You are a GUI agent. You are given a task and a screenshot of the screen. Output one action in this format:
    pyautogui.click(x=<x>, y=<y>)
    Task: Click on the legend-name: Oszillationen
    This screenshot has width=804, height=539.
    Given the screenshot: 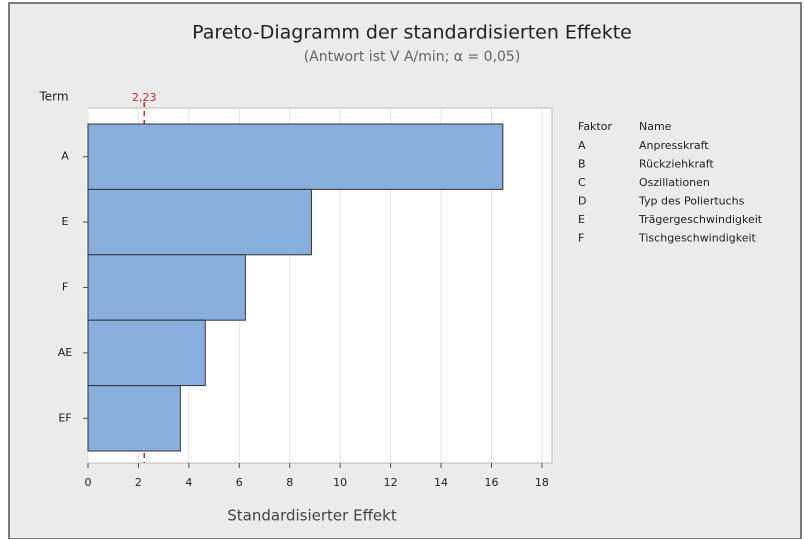 What is the action you would take?
    pyautogui.click(x=674, y=182)
    